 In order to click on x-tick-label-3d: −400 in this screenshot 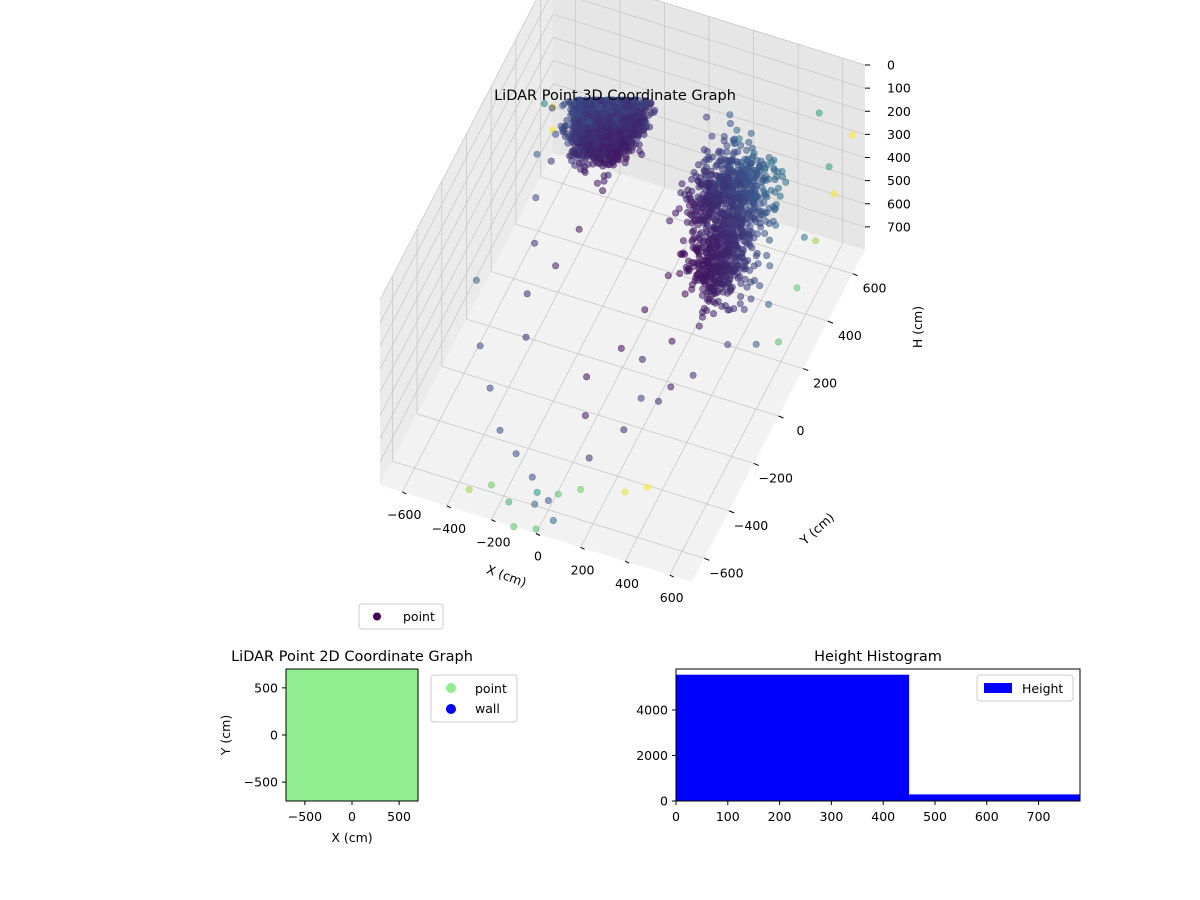, I will do `click(449, 528)`.